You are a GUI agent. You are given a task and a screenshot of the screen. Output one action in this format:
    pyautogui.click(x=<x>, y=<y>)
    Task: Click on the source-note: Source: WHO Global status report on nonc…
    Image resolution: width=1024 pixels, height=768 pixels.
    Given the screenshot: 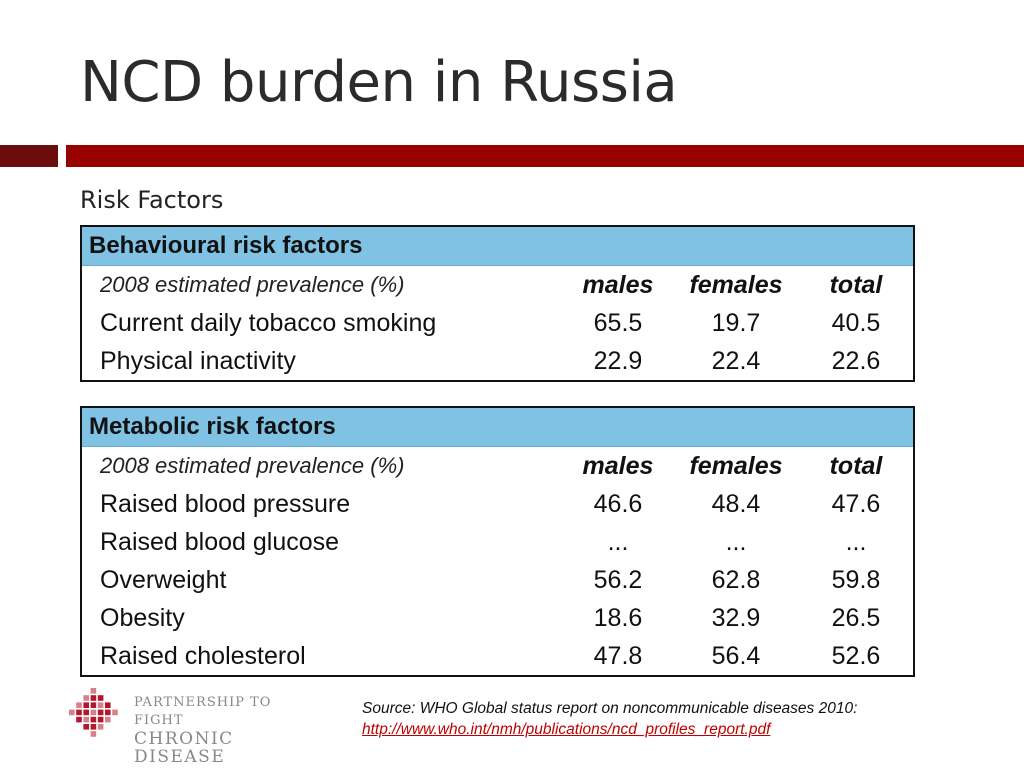 What is the action you would take?
    pyautogui.click(x=609, y=719)
    